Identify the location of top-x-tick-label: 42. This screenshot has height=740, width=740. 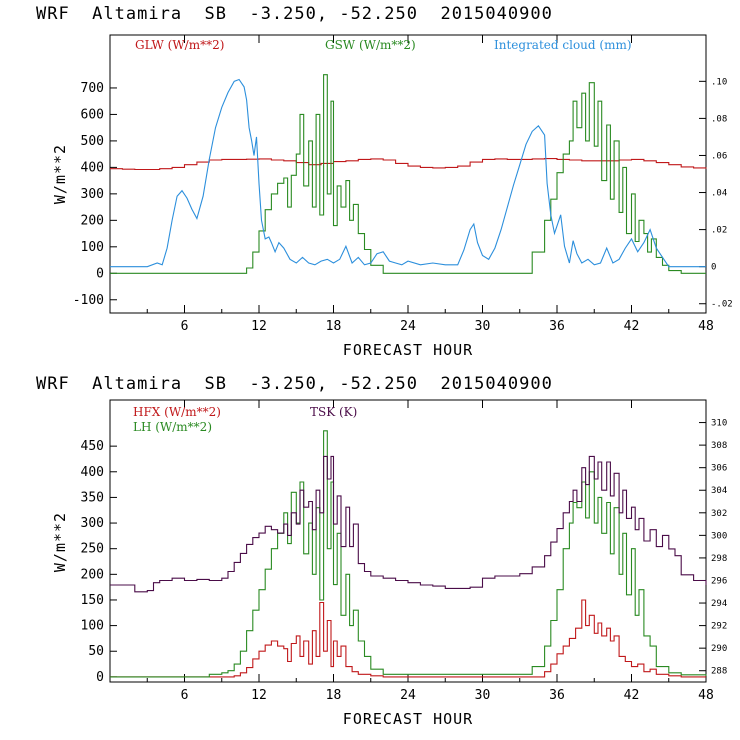
(632, 326).